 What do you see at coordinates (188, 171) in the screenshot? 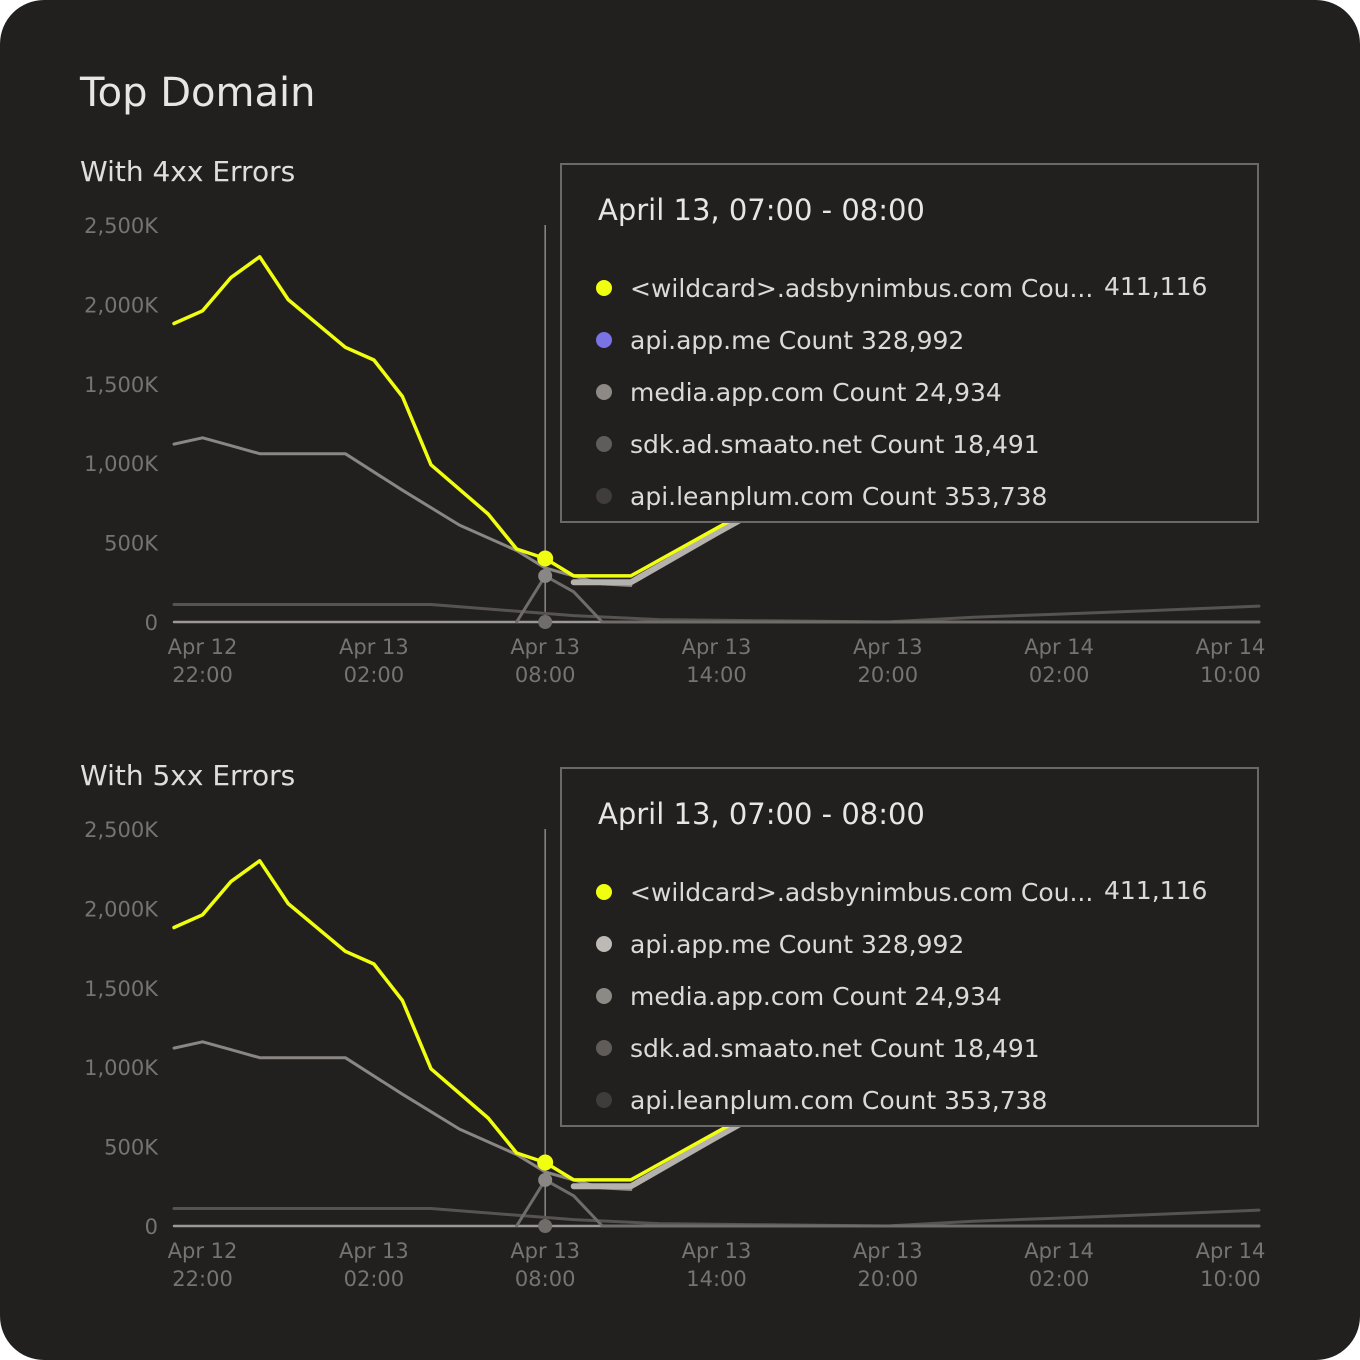
I see `chart-title: With 4xx Errors` at bounding box center [188, 171].